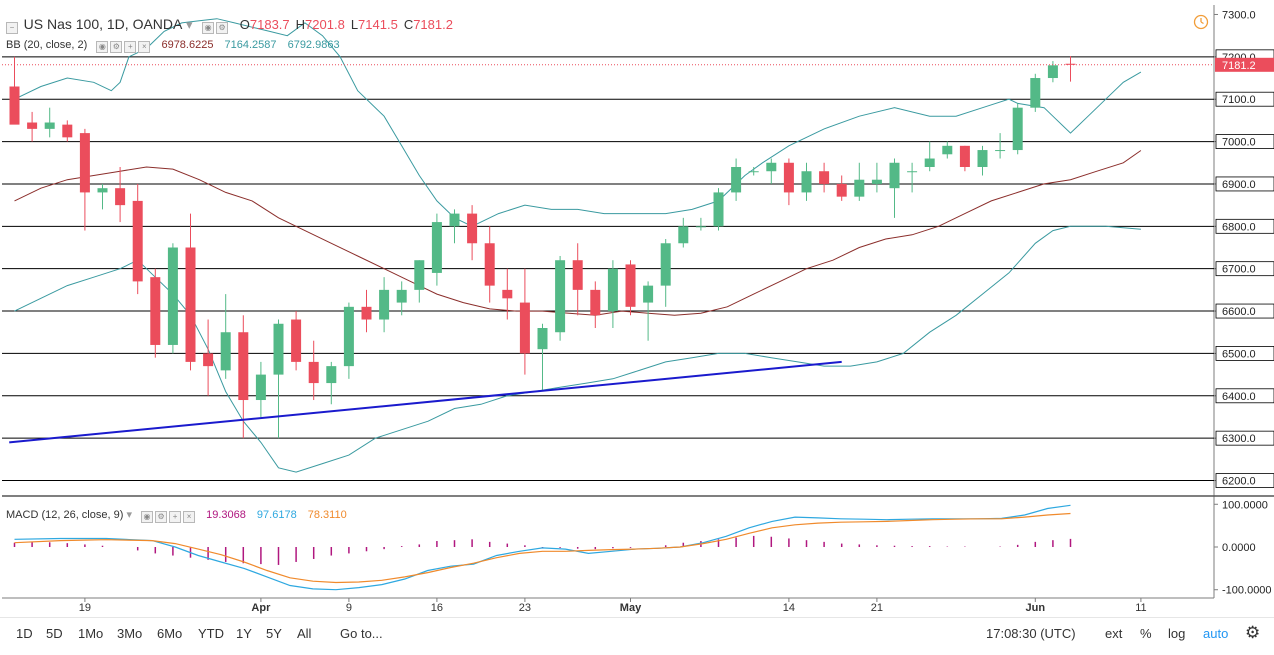 This screenshot has width=1274, height=655. Describe the element at coordinates (211, 633) in the screenshot. I see `period-button-ytd: YTD` at that location.